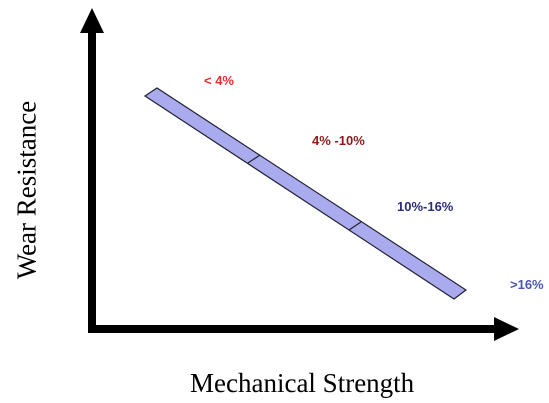 Image resolution: width=549 pixels, height=403 pixels. Describe the element at coordinates (26, 190) in the screenshot. I see `y-axis-label: Wear Resistance` at that location.